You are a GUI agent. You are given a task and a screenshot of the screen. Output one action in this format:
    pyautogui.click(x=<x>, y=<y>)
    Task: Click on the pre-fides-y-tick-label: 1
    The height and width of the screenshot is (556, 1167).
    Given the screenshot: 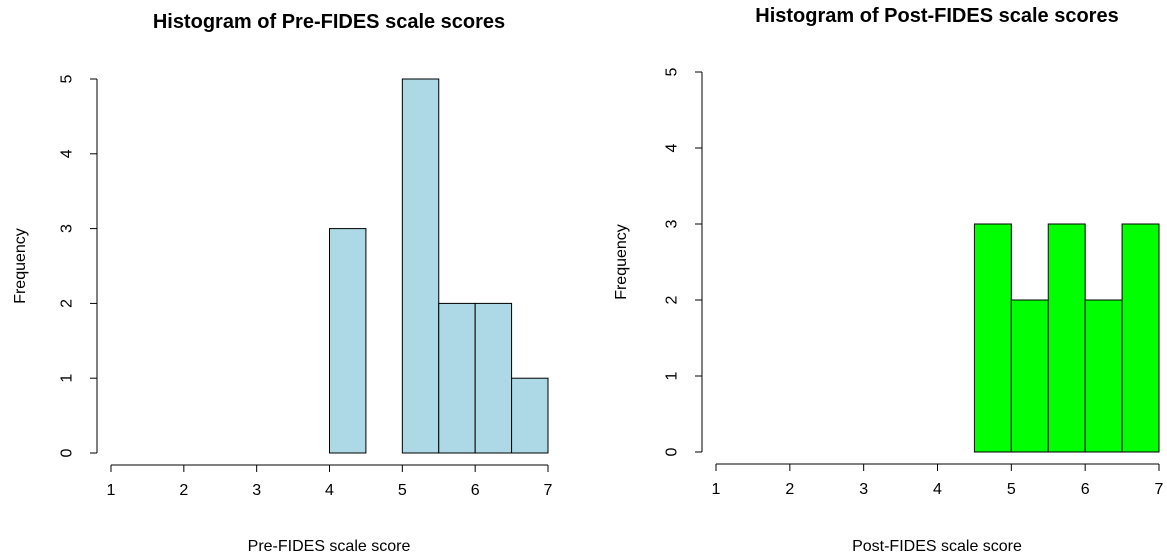 What is the action you would take?
    pyautogui.click(x=67, y=378)
    